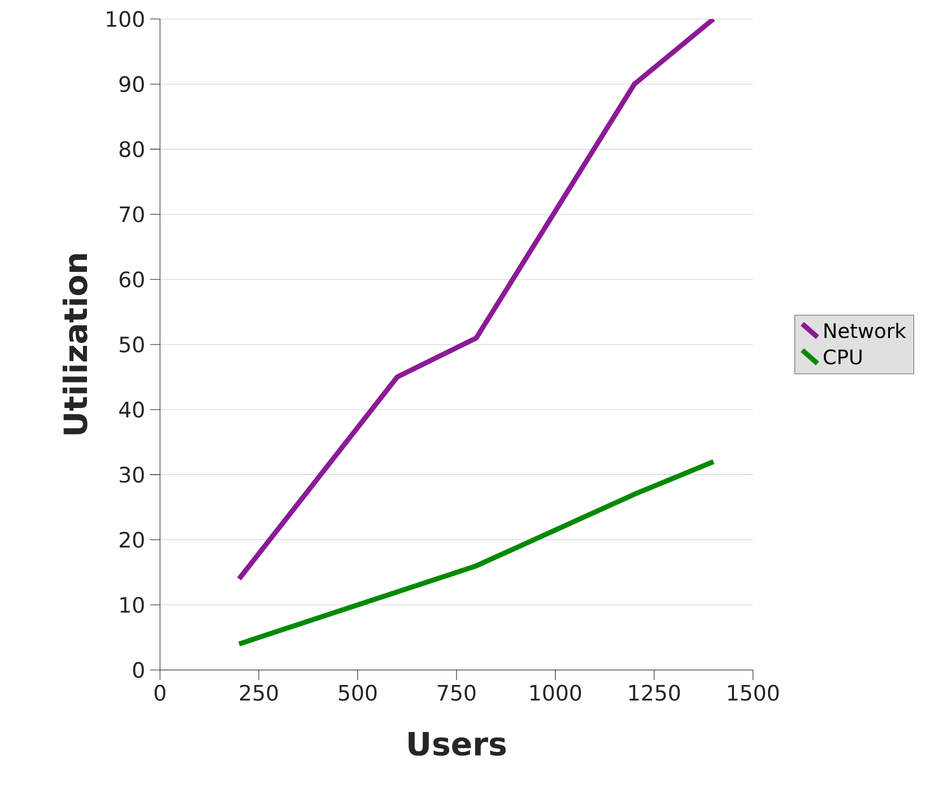  I want to click on legend-label: Network, so click(865, 330).